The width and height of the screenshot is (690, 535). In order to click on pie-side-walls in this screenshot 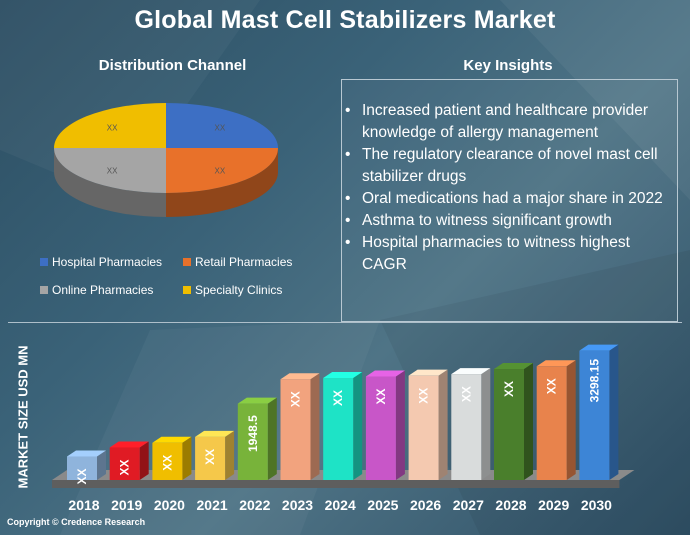, I will do `click(166, 182)`.